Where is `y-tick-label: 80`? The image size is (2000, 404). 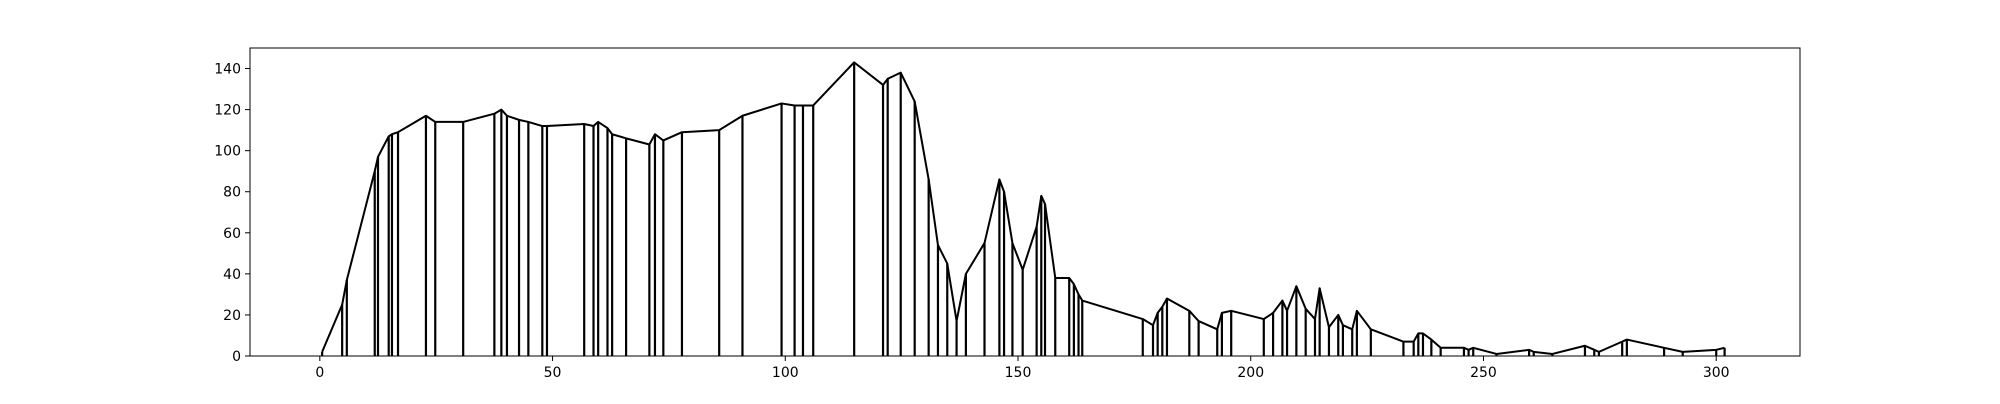
y-tick-label: 80 is located at coordinates (232, 193).